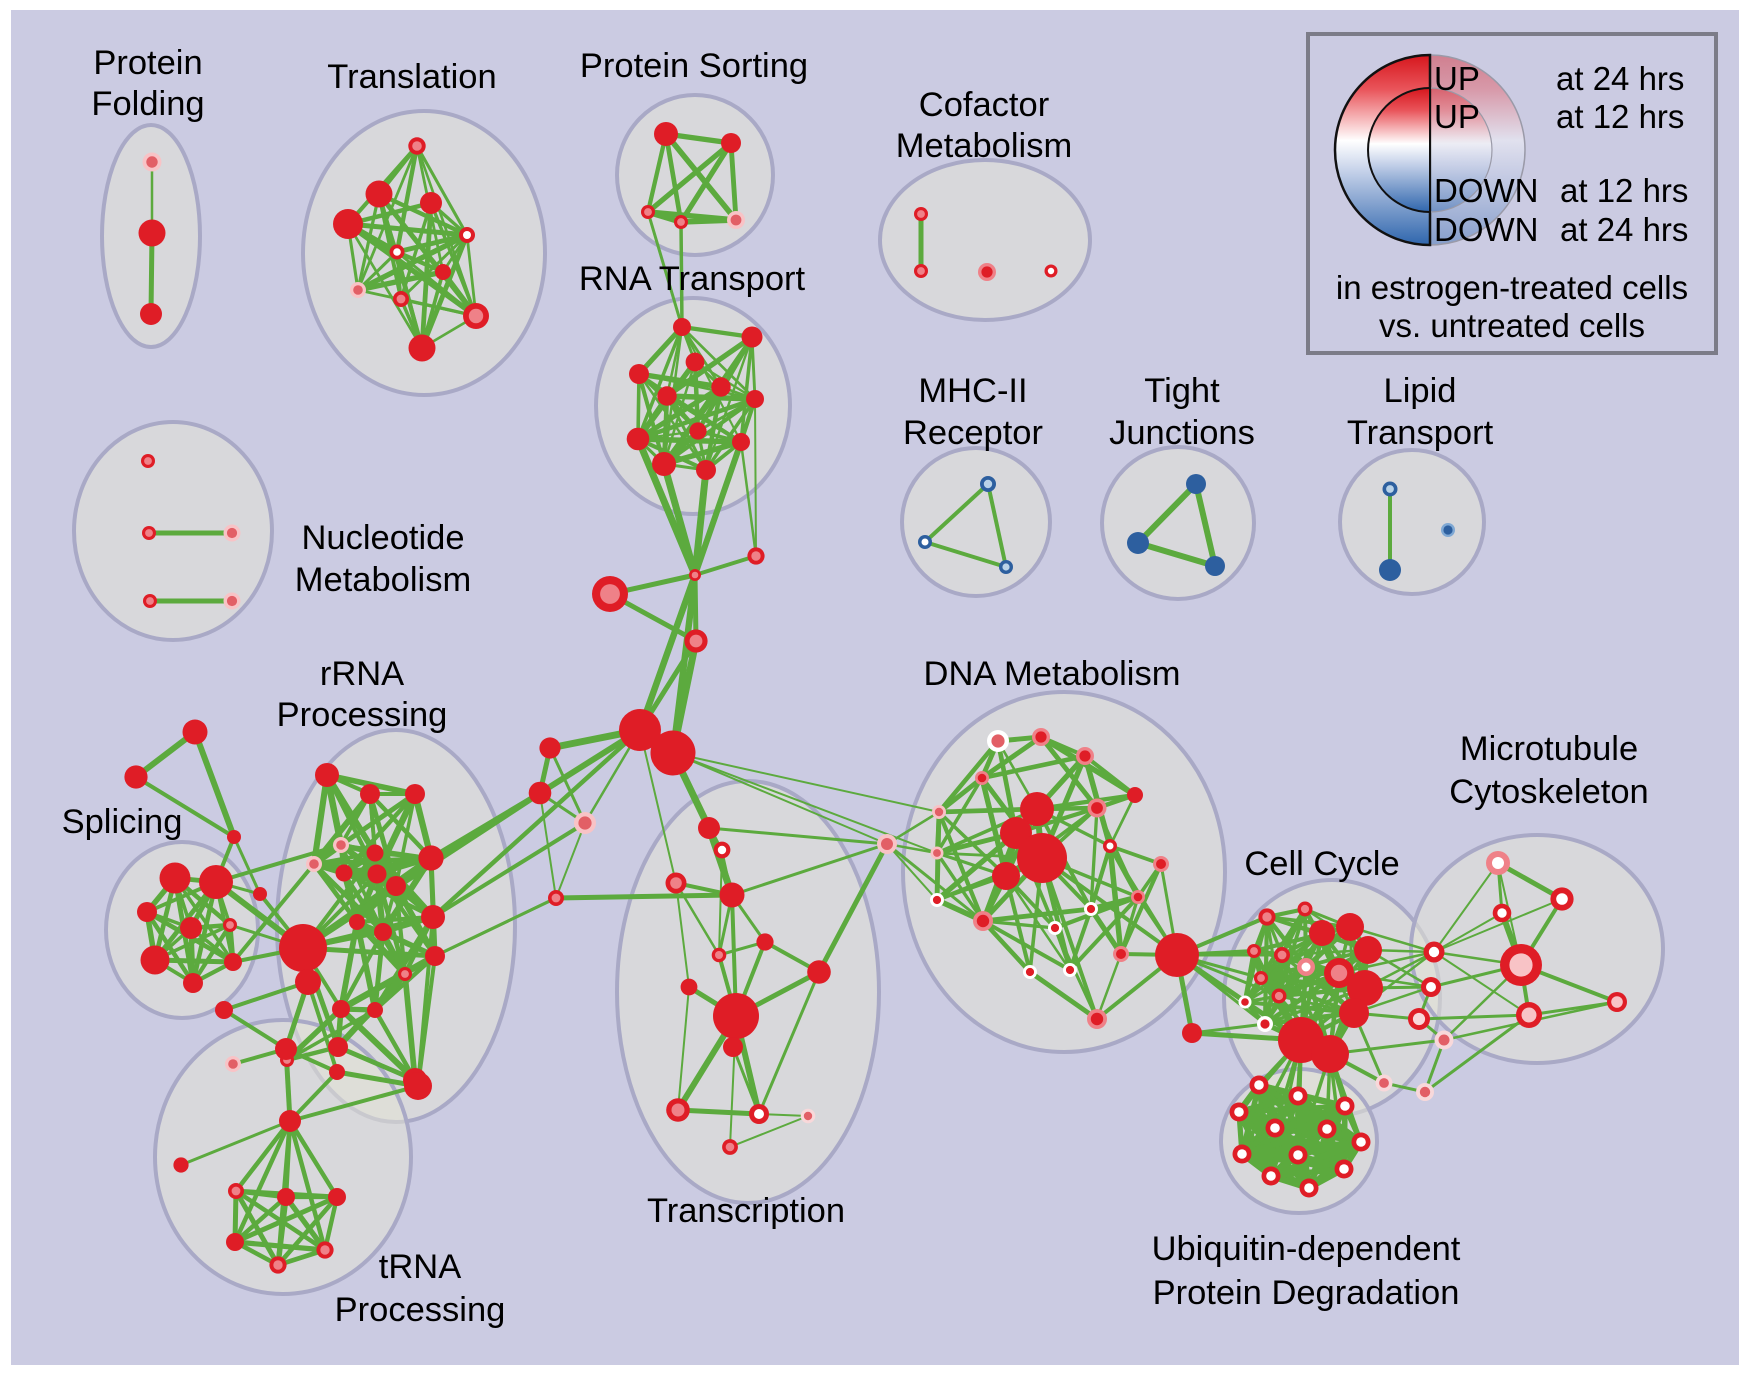 The height and width of the screenshot is (1376, 1750). Describe the element at coordinates (694, 66) in the screenshot. I see `svg-text: Protein Sorting` at that location.